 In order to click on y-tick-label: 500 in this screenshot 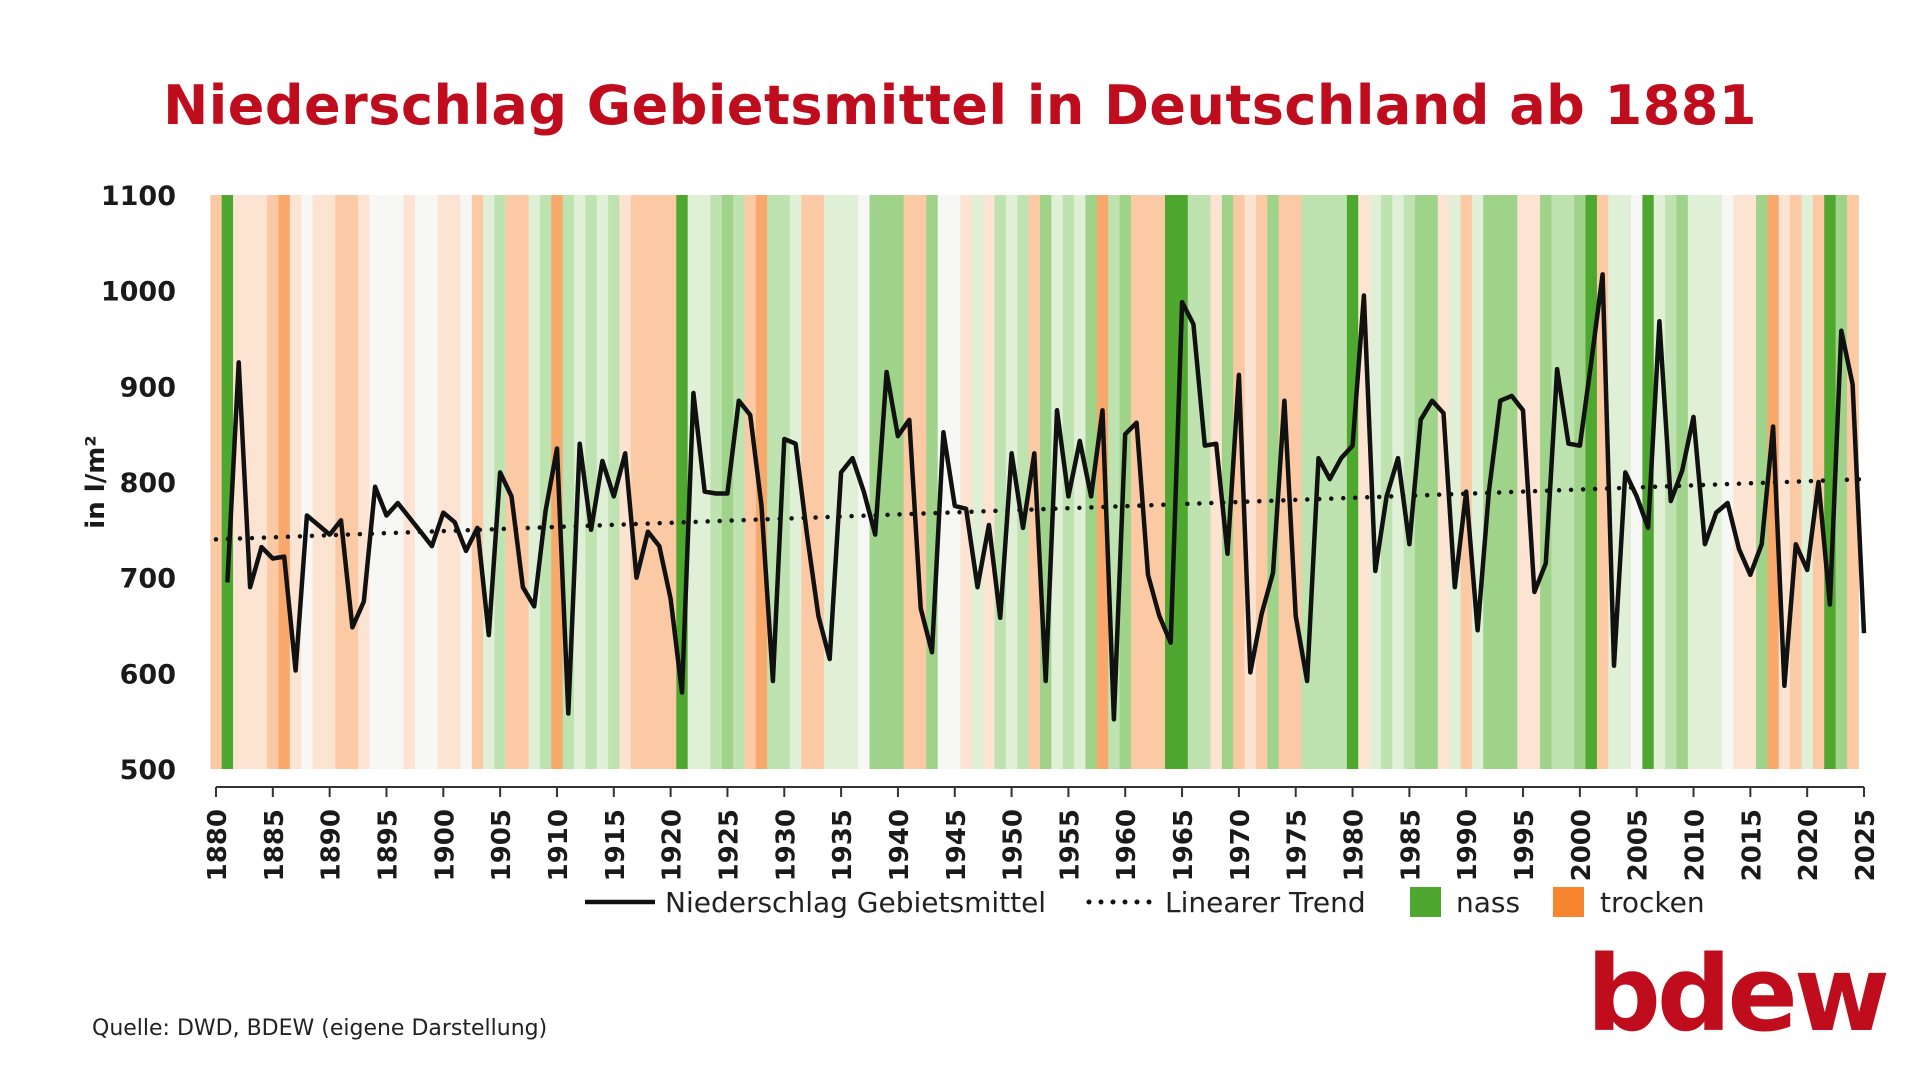, I will do `click(148, 770)`.